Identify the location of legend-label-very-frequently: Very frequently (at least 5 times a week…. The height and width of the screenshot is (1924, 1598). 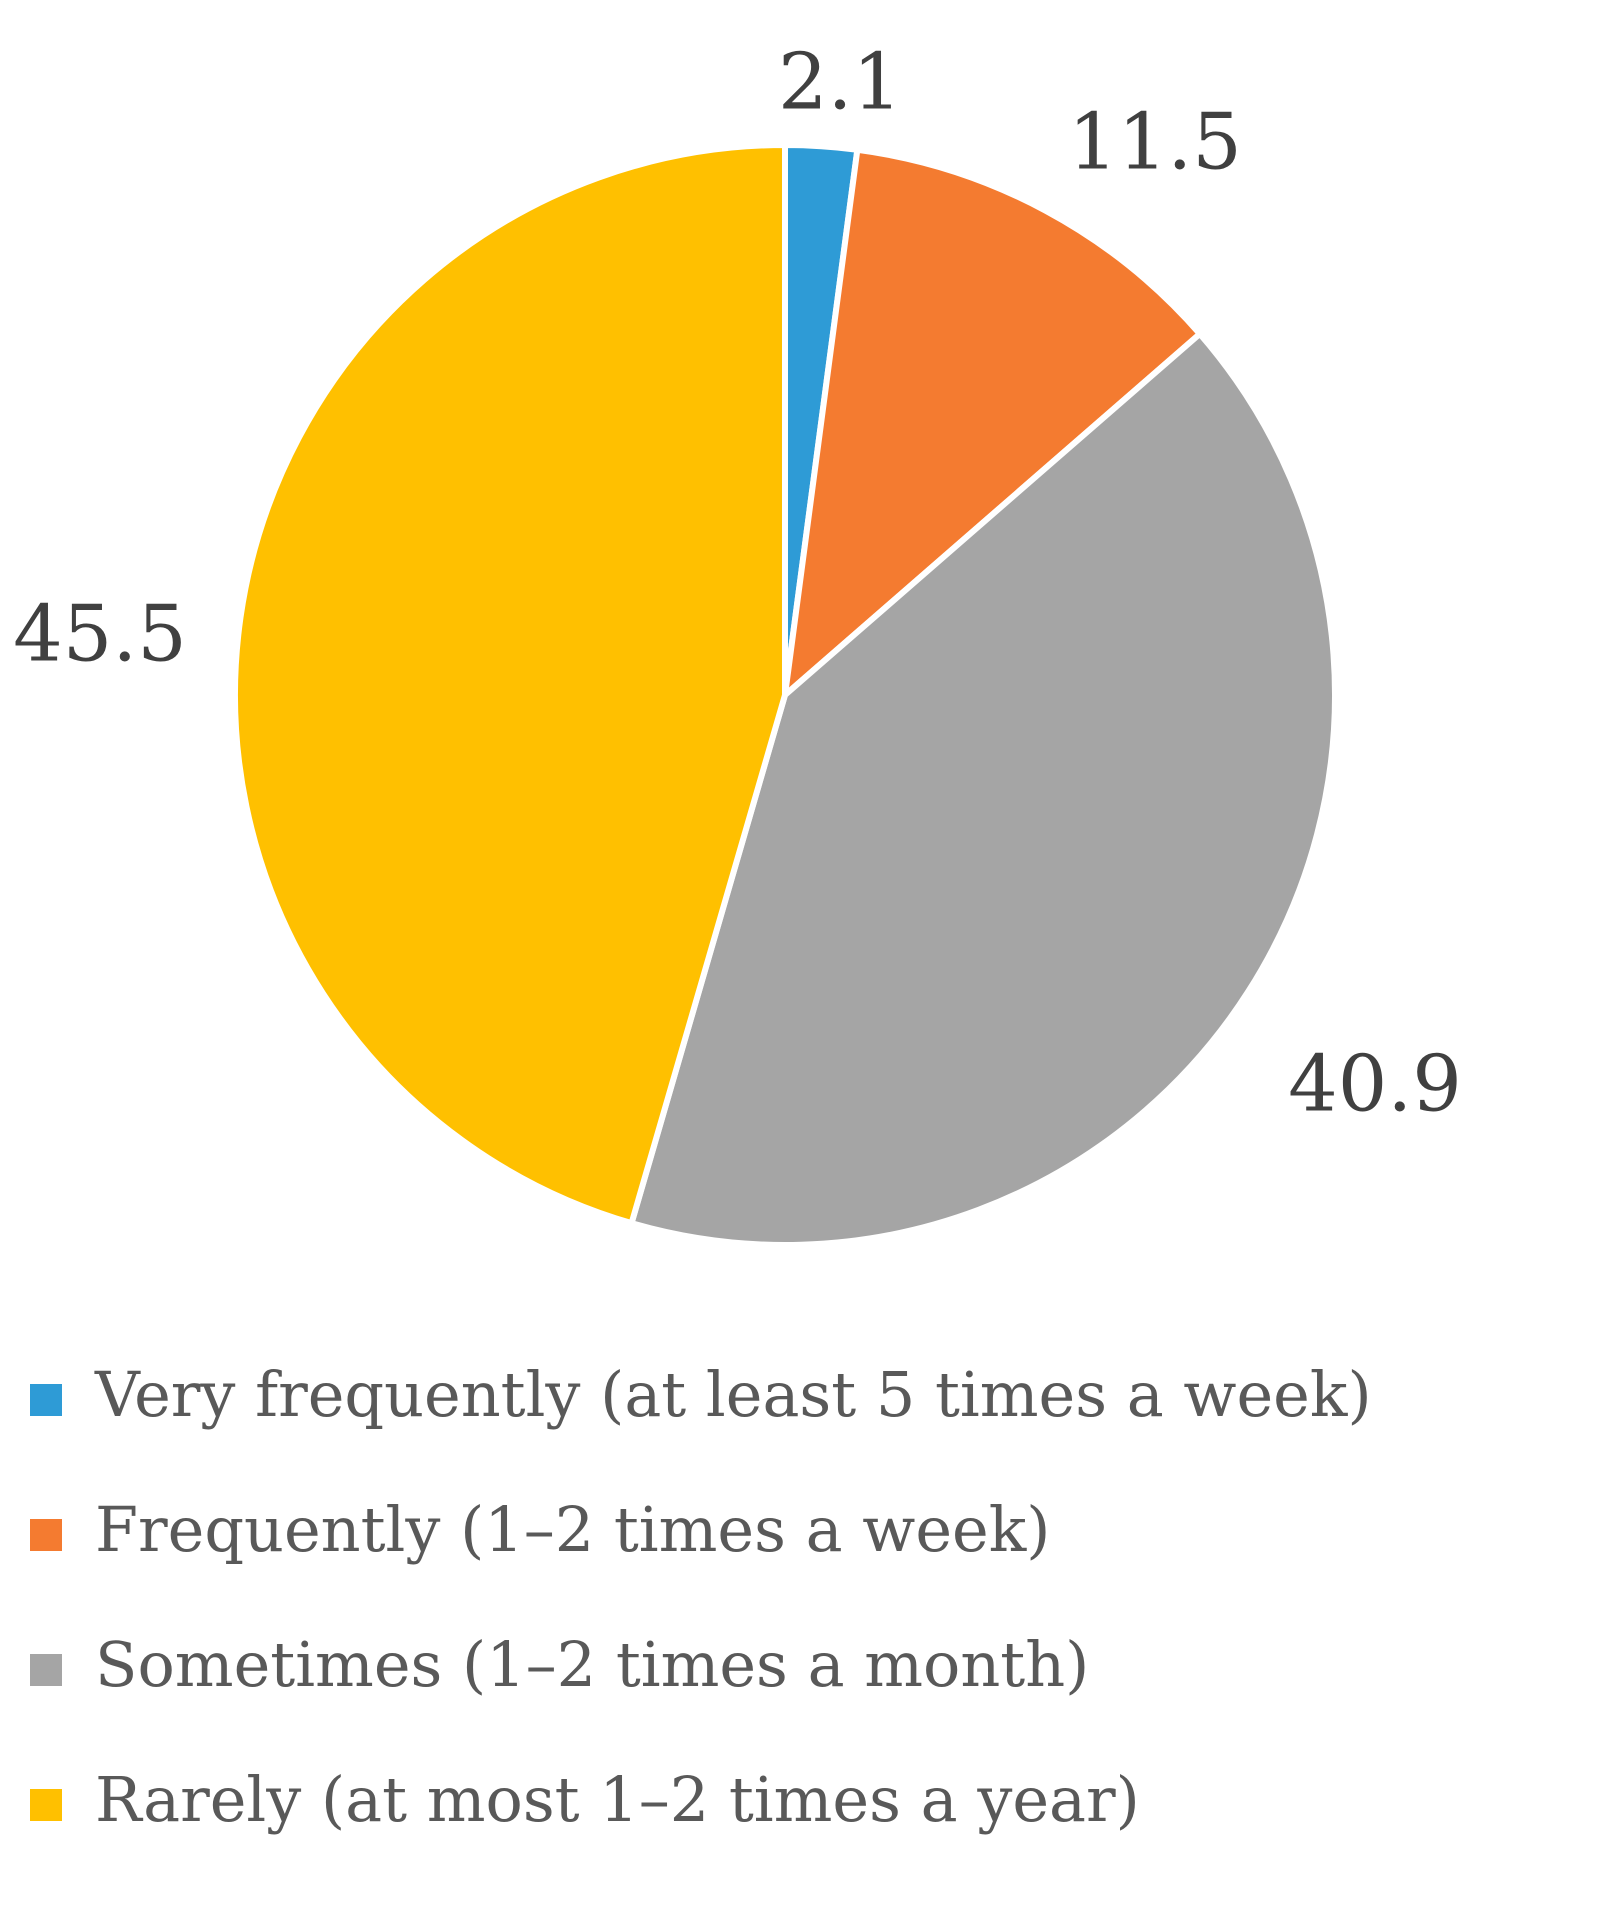
(733, 1394).